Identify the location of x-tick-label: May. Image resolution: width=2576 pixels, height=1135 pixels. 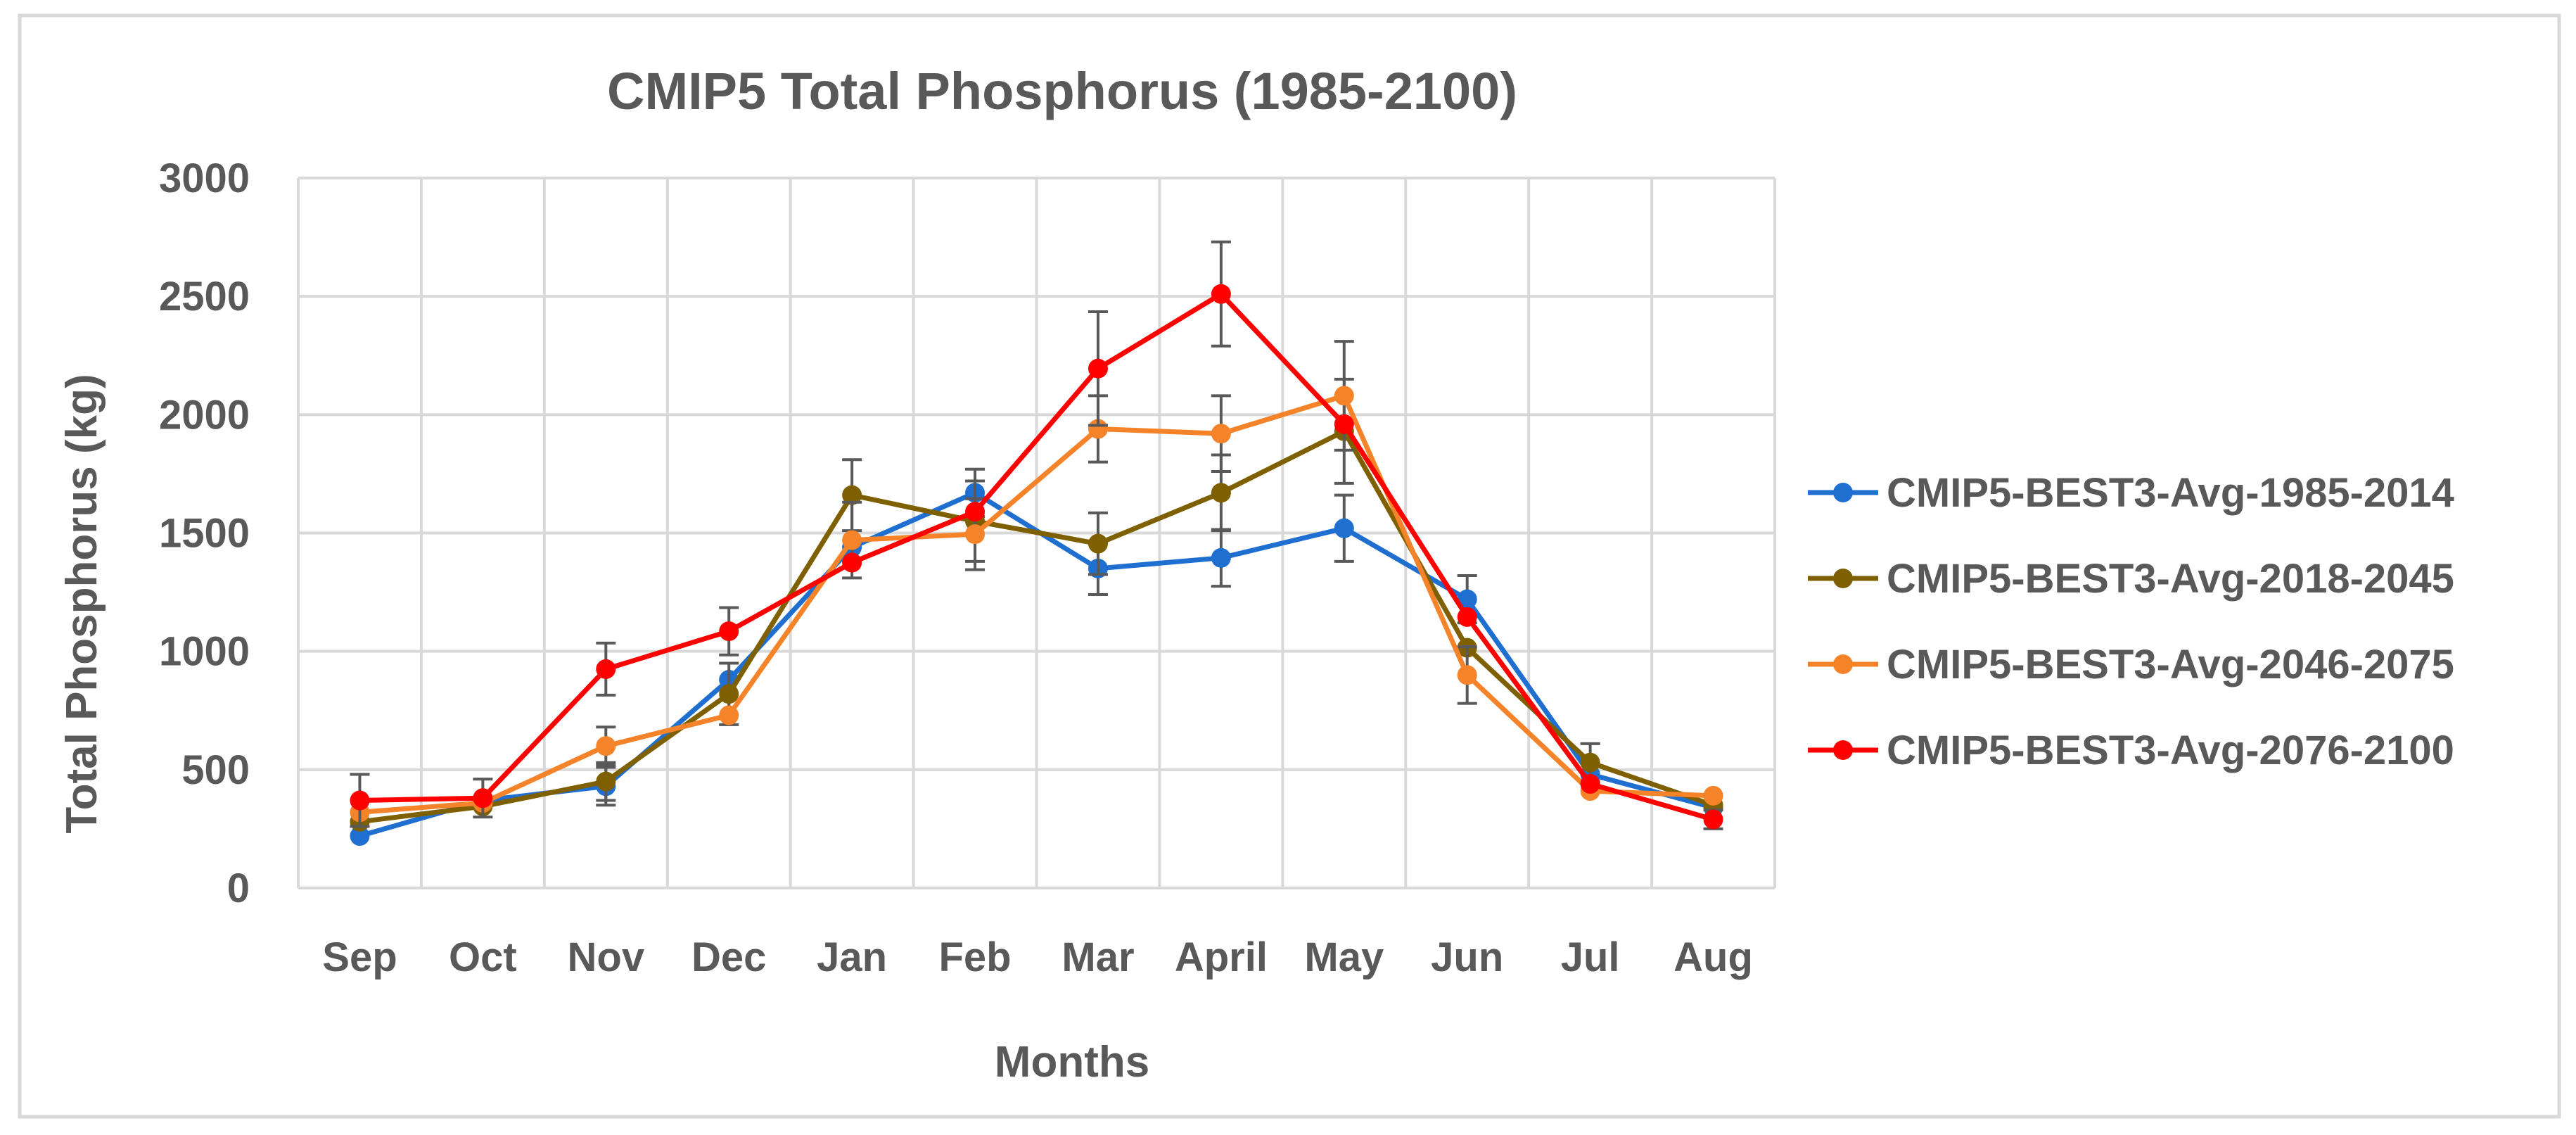
(1344, 957).